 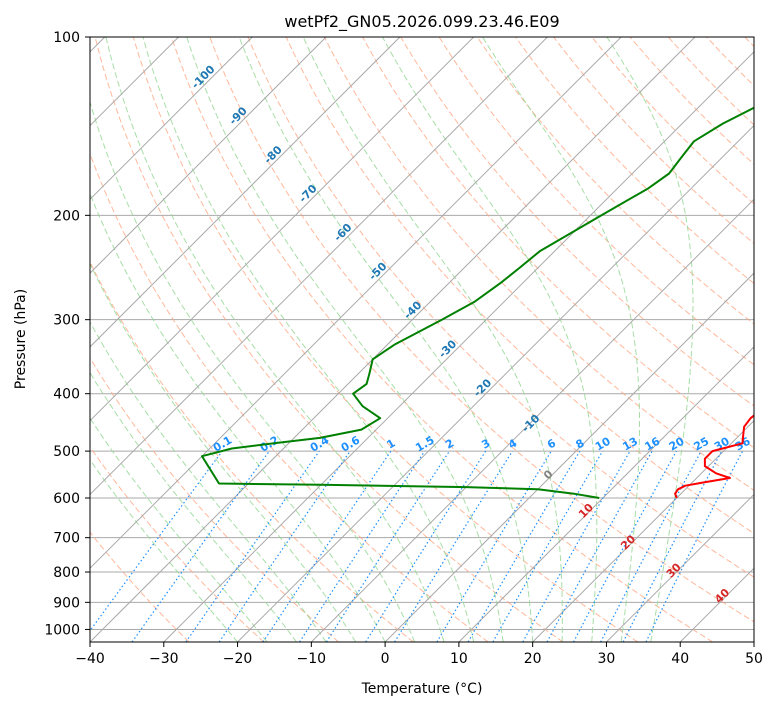 What do you see at coordinates (680, 659) in the screenshot?
I see `x-tick-label: 40` at bounding box center [680, 659].